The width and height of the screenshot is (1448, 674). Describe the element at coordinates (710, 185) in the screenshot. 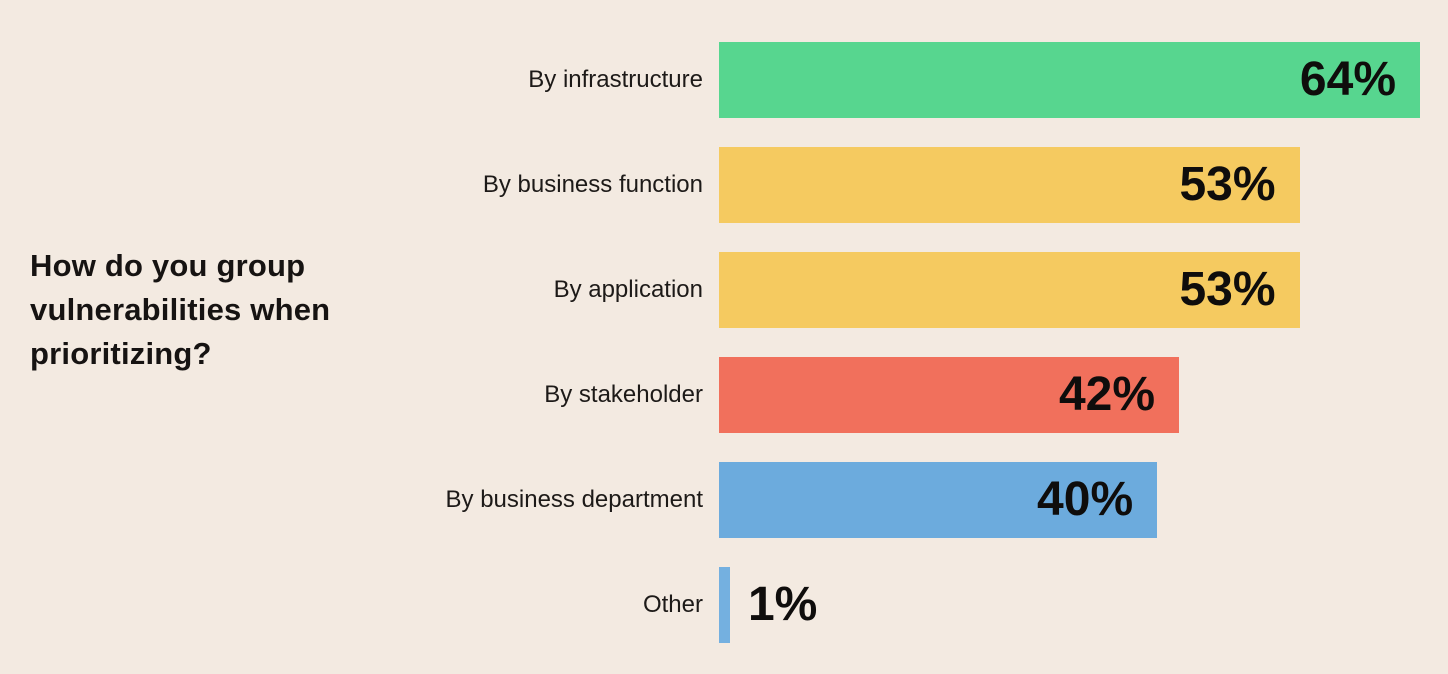

I see `bar-row: By business function 53%` at that location.